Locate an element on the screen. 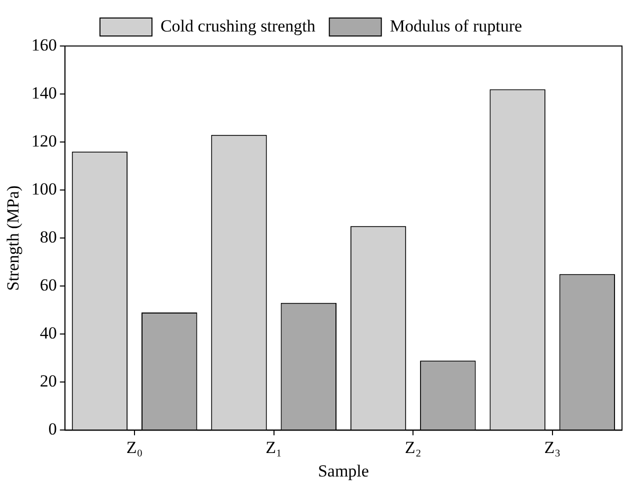  y-axis-title: Strength (MPa) is located at coordinates (13, 238).